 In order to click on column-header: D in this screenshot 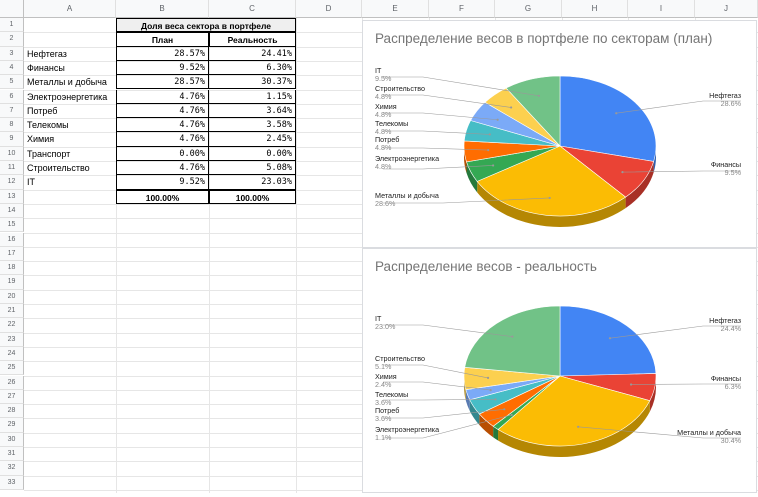, I will do `click(329, 9)`.